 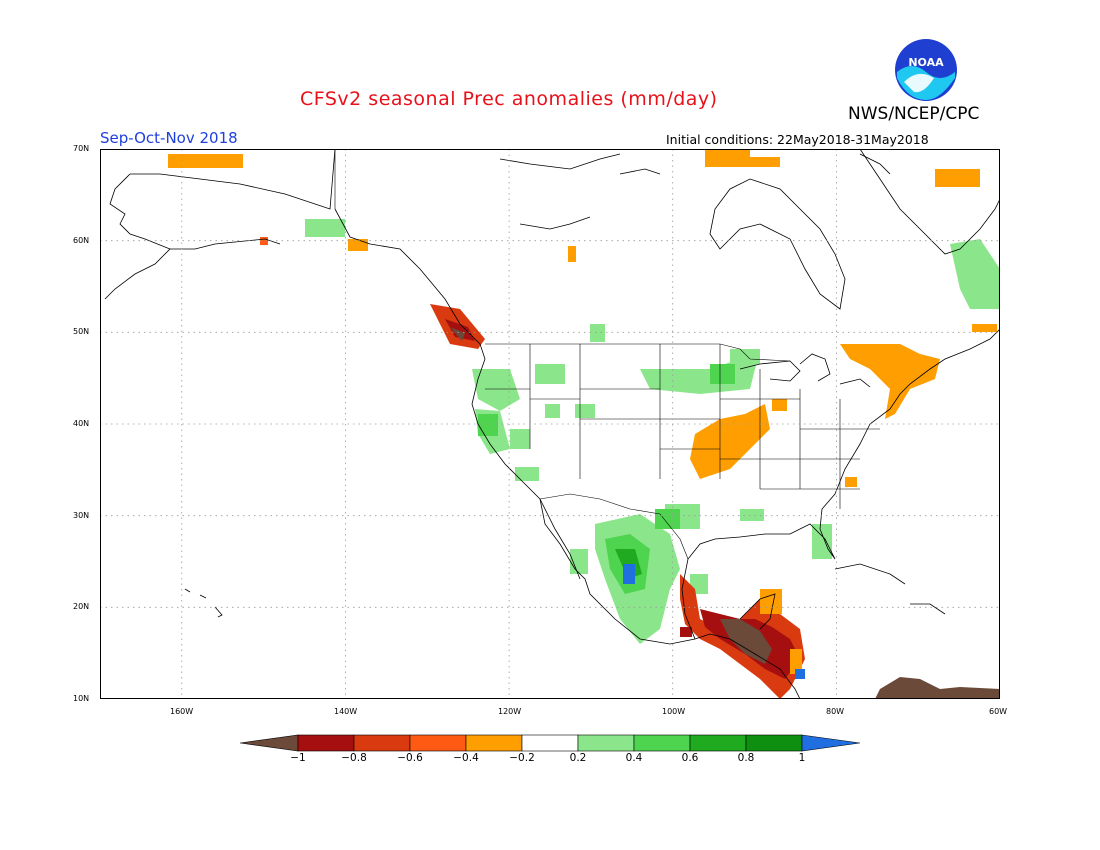 What do you see at coordinates (835, 711) in the screenshot?
I see `lon-label: 80W` at bounding box center [835, 711].